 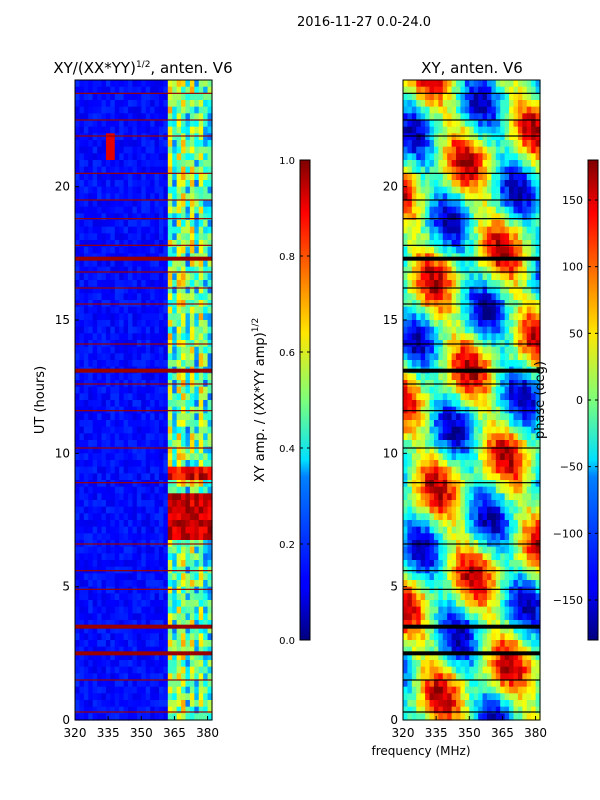 I want to click on phase-title: XY, anten. V6, so click(x=472, y=68).